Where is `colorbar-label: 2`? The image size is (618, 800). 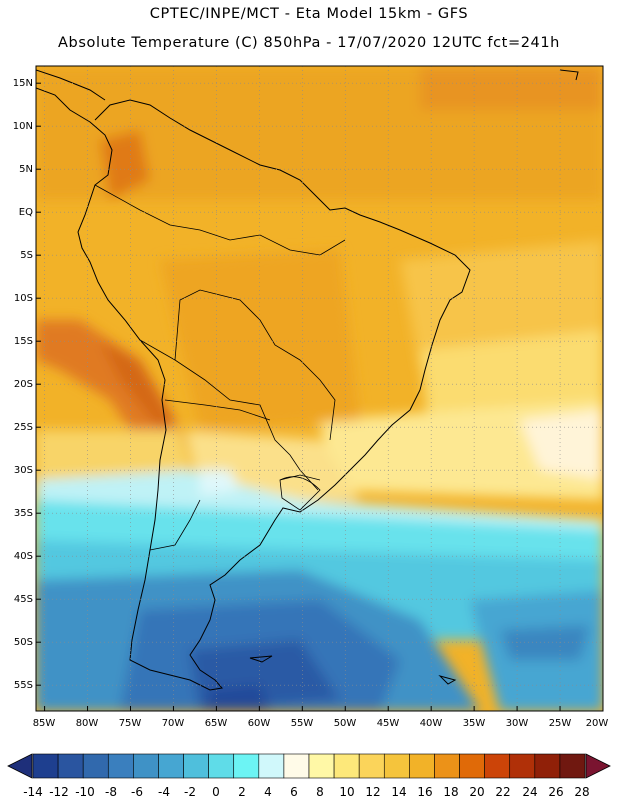
colorbar-label: 2 is located at coordinates (242, 792).